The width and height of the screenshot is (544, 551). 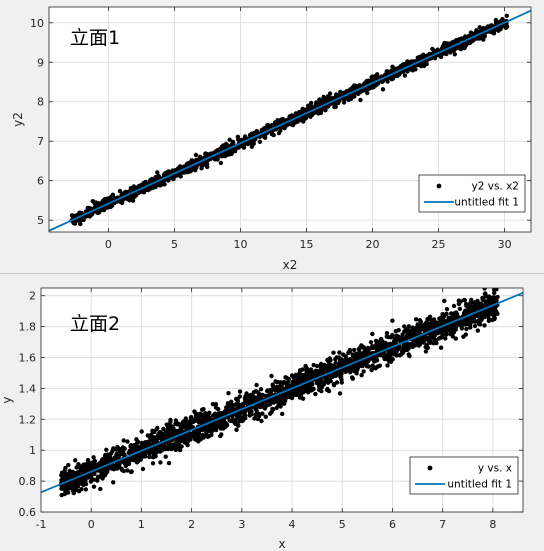 What do you see at coordinates (495, 469) in the screenshot?
I see `legend-label-points: y vs. x` at bounding box center [495, 469].